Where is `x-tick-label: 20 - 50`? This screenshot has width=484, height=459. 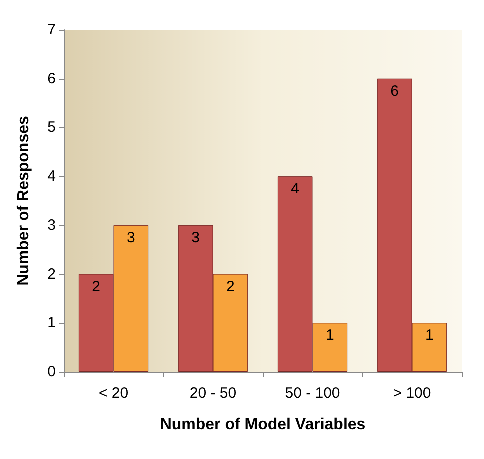 x-tick-label: 20 - 50 is located at coordinates (213, 393).